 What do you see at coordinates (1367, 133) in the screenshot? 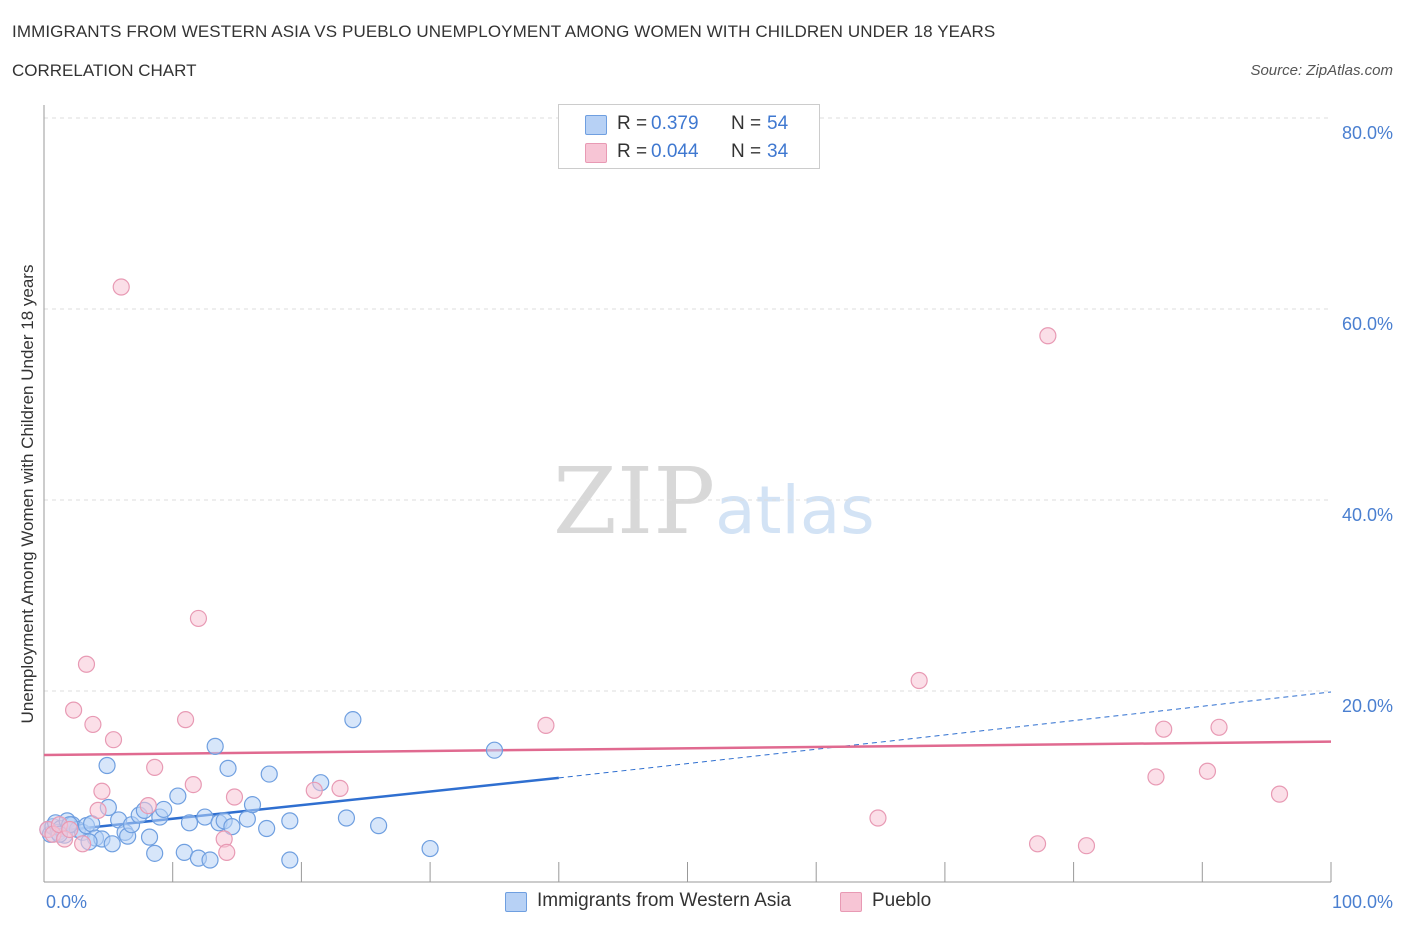
I see `y-tick-label: 80.0%` at bounding box center [1367, 133].